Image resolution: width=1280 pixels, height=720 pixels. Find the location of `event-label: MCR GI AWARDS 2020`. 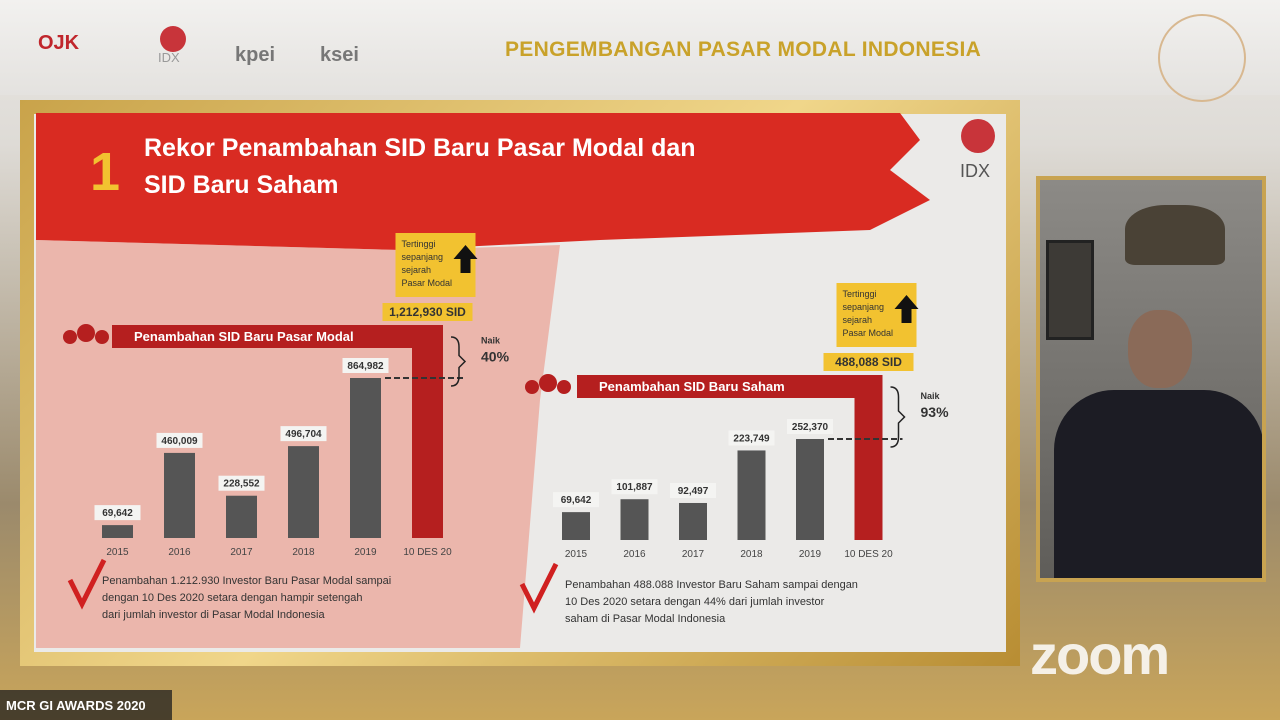

event-label: MCR GI AWARDS 2020 is located at coordinates (86, 705).